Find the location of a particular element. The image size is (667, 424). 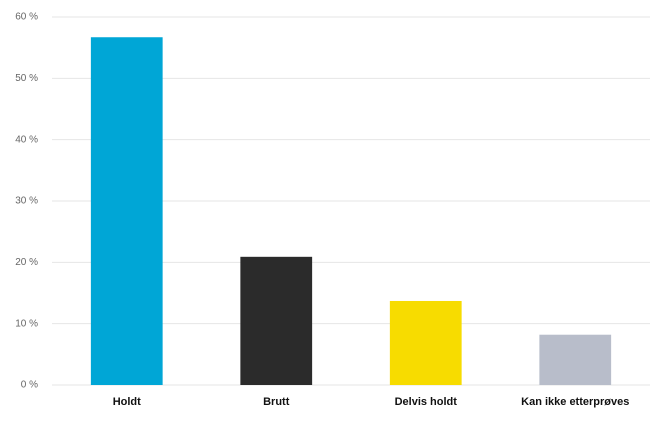

x-tick-label: Kan ikke etterprøves is located at coordinates (575, 402).